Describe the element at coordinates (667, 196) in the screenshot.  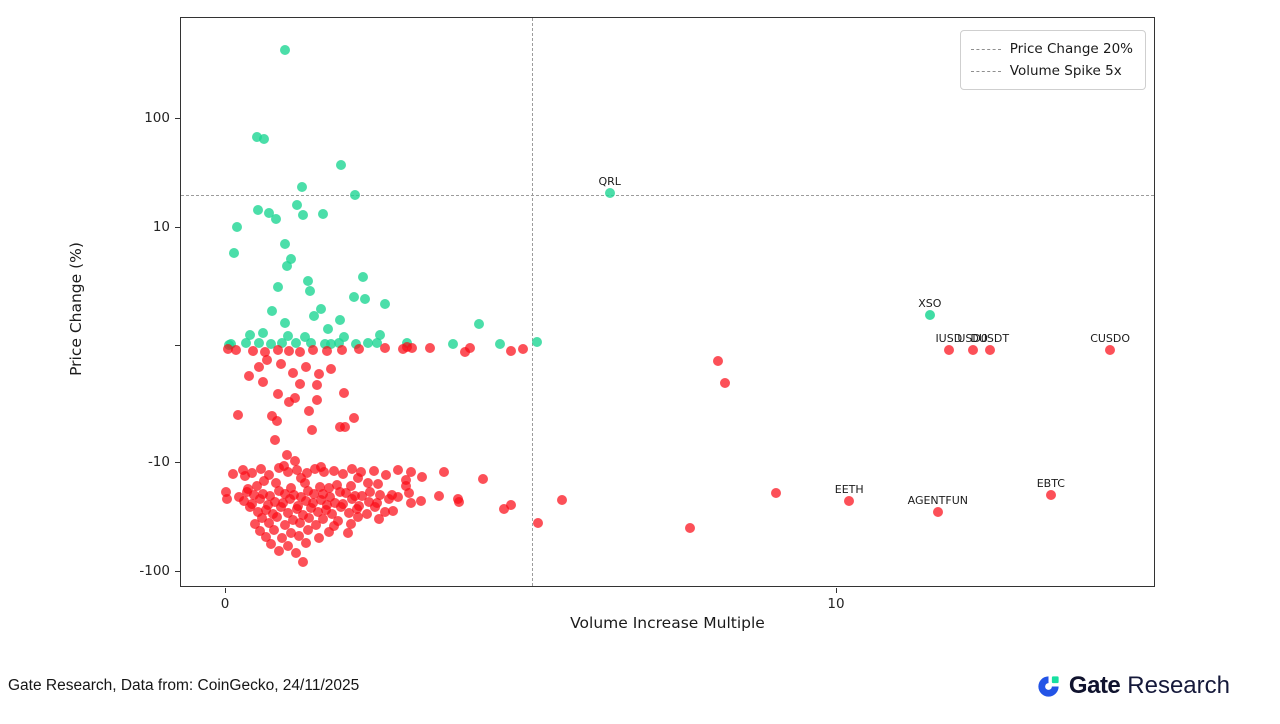
I see `price-change-20-refline` at that location.